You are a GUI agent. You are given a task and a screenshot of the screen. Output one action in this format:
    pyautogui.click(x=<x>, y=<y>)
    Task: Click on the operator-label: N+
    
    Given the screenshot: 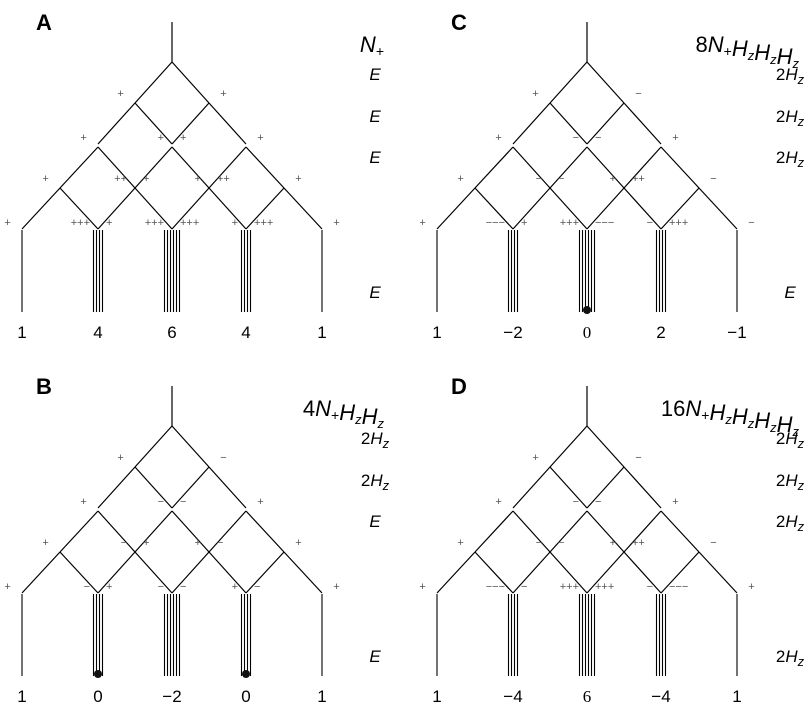 What is the action you would take?
    pyautogui.click(x=372, y=45)
    